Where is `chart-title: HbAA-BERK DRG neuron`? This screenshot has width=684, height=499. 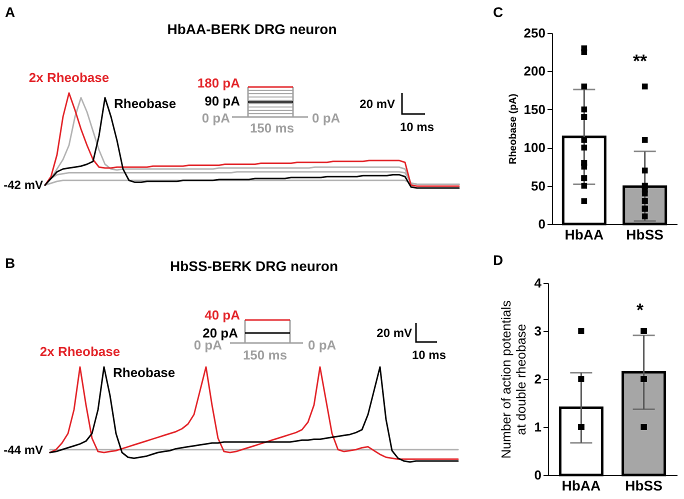 chart-title: HbAA-BERK DRG neuron is located at coordinates (252, 29).